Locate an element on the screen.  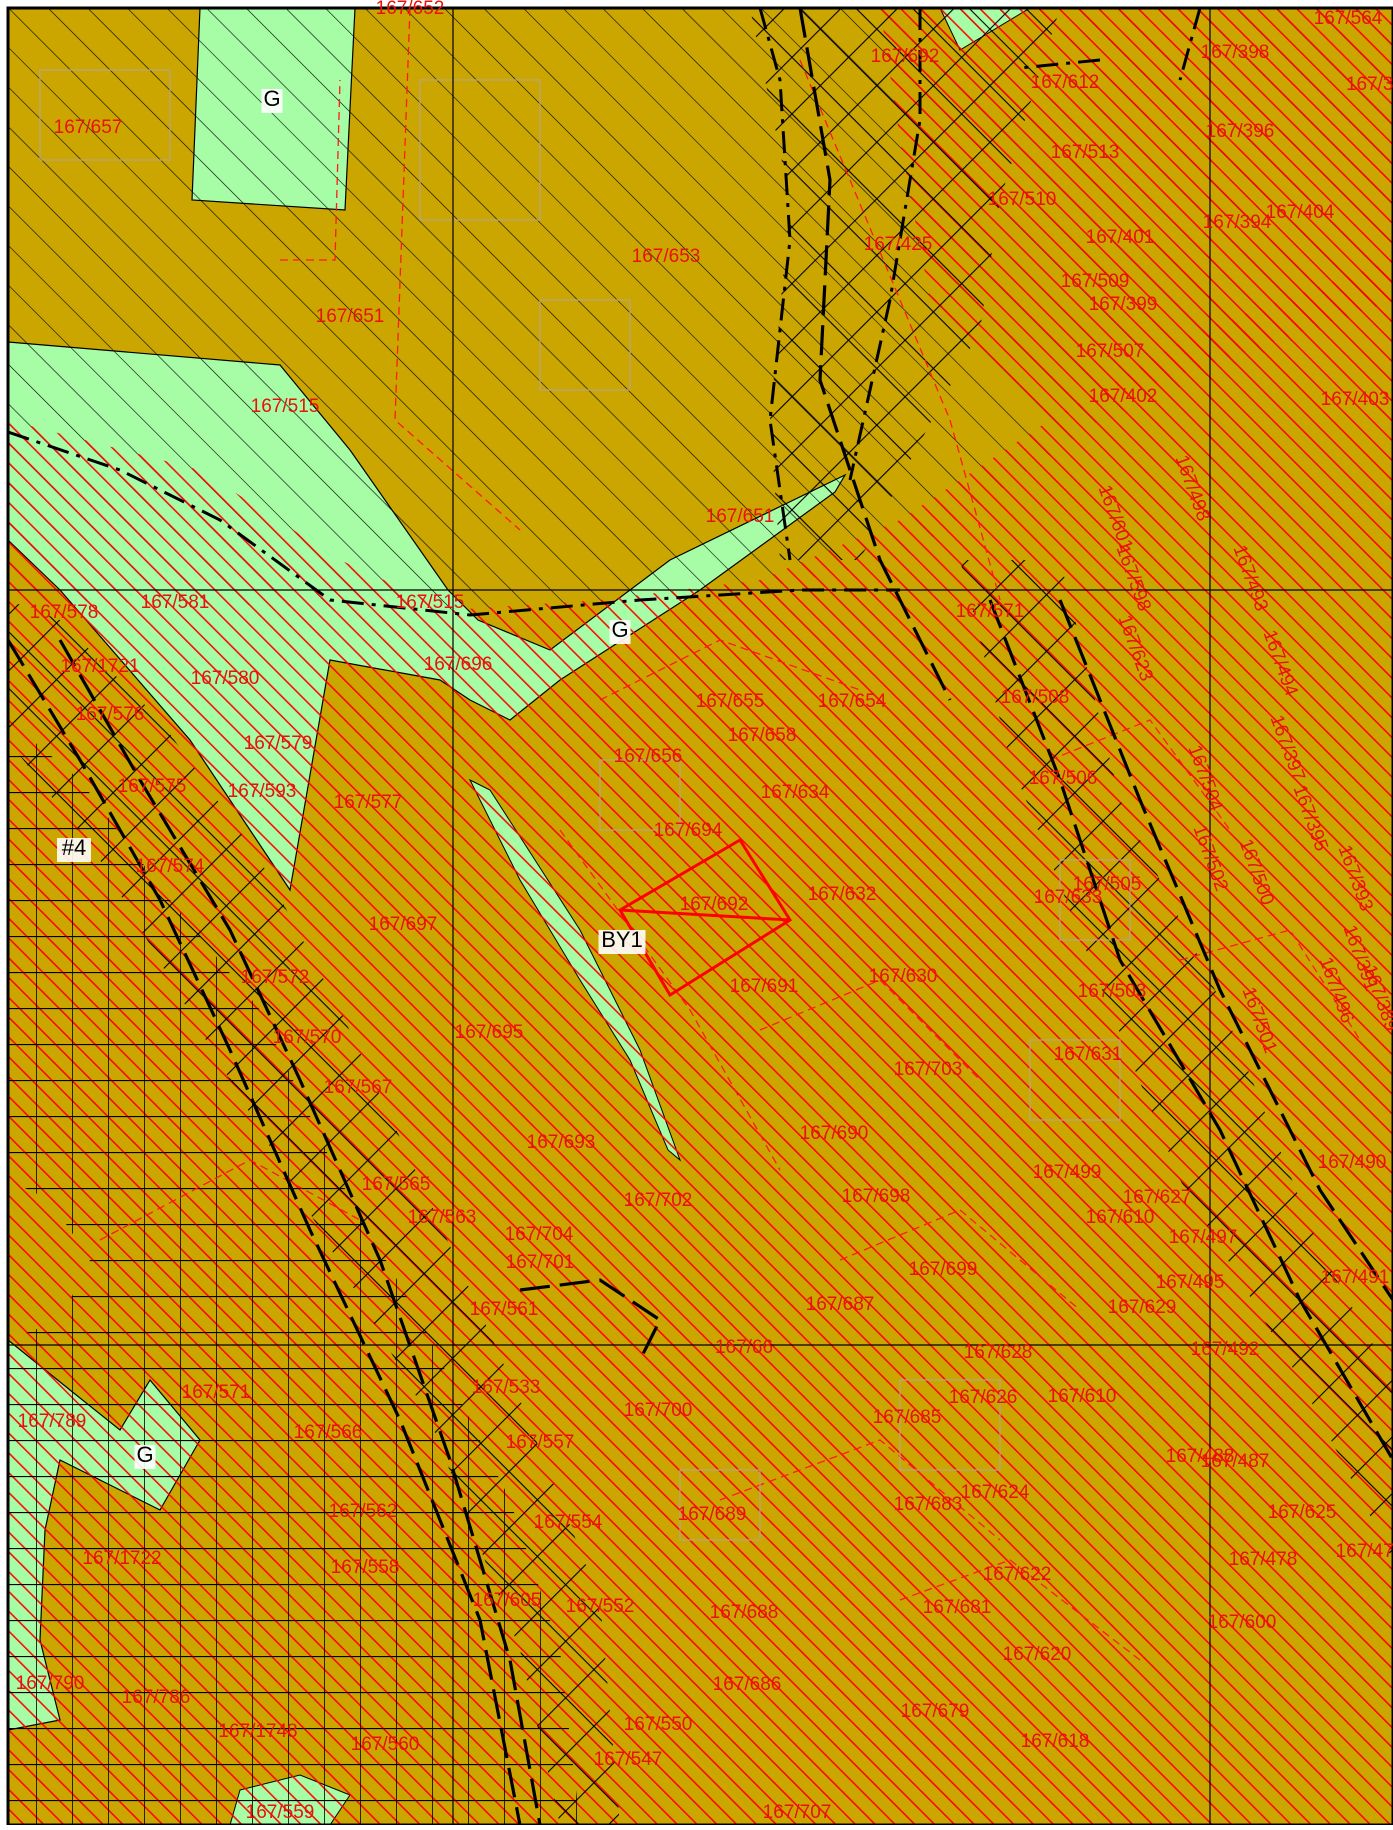
parcel-label: 167/631 is located at coordinates (1088, 1054).